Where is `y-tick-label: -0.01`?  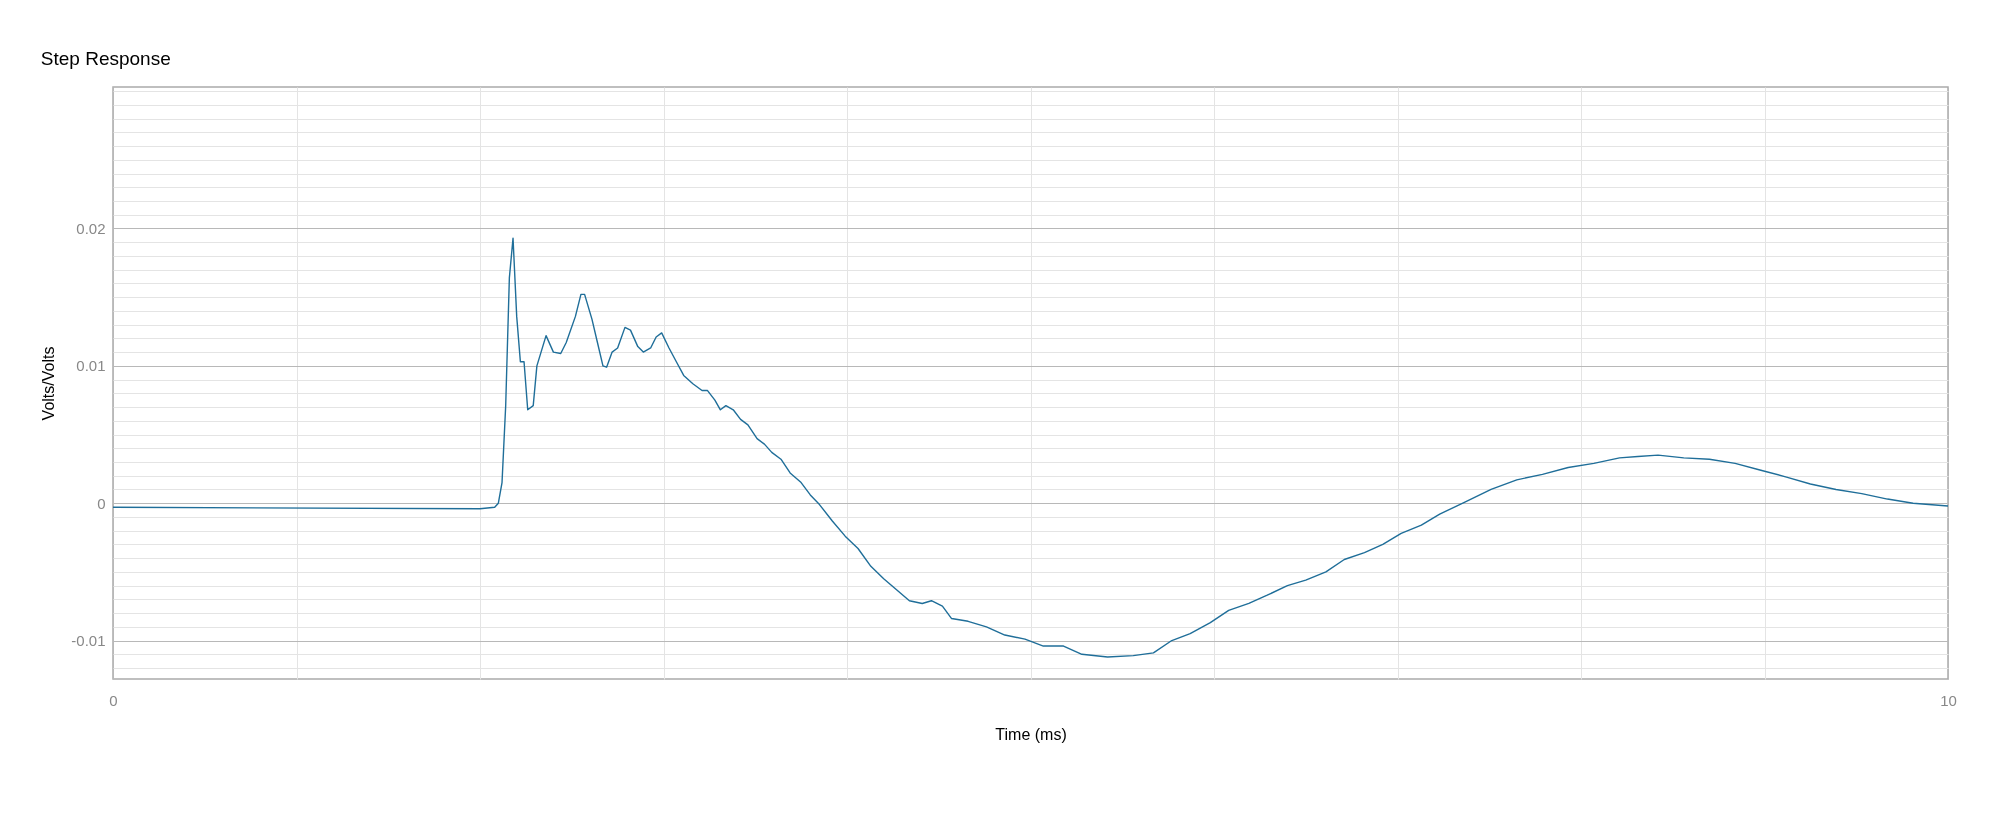
y-tick-label: -0.01 is located at coordinates (88, 641).